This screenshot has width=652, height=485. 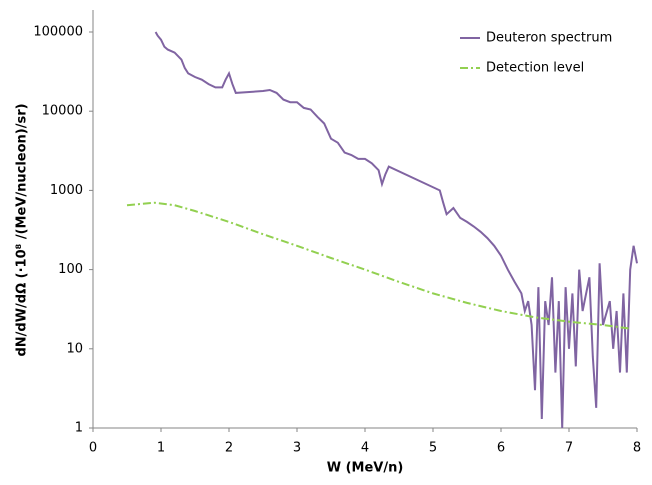 I want to click on y-tick-label: 1000, so click(x=66, y=190).